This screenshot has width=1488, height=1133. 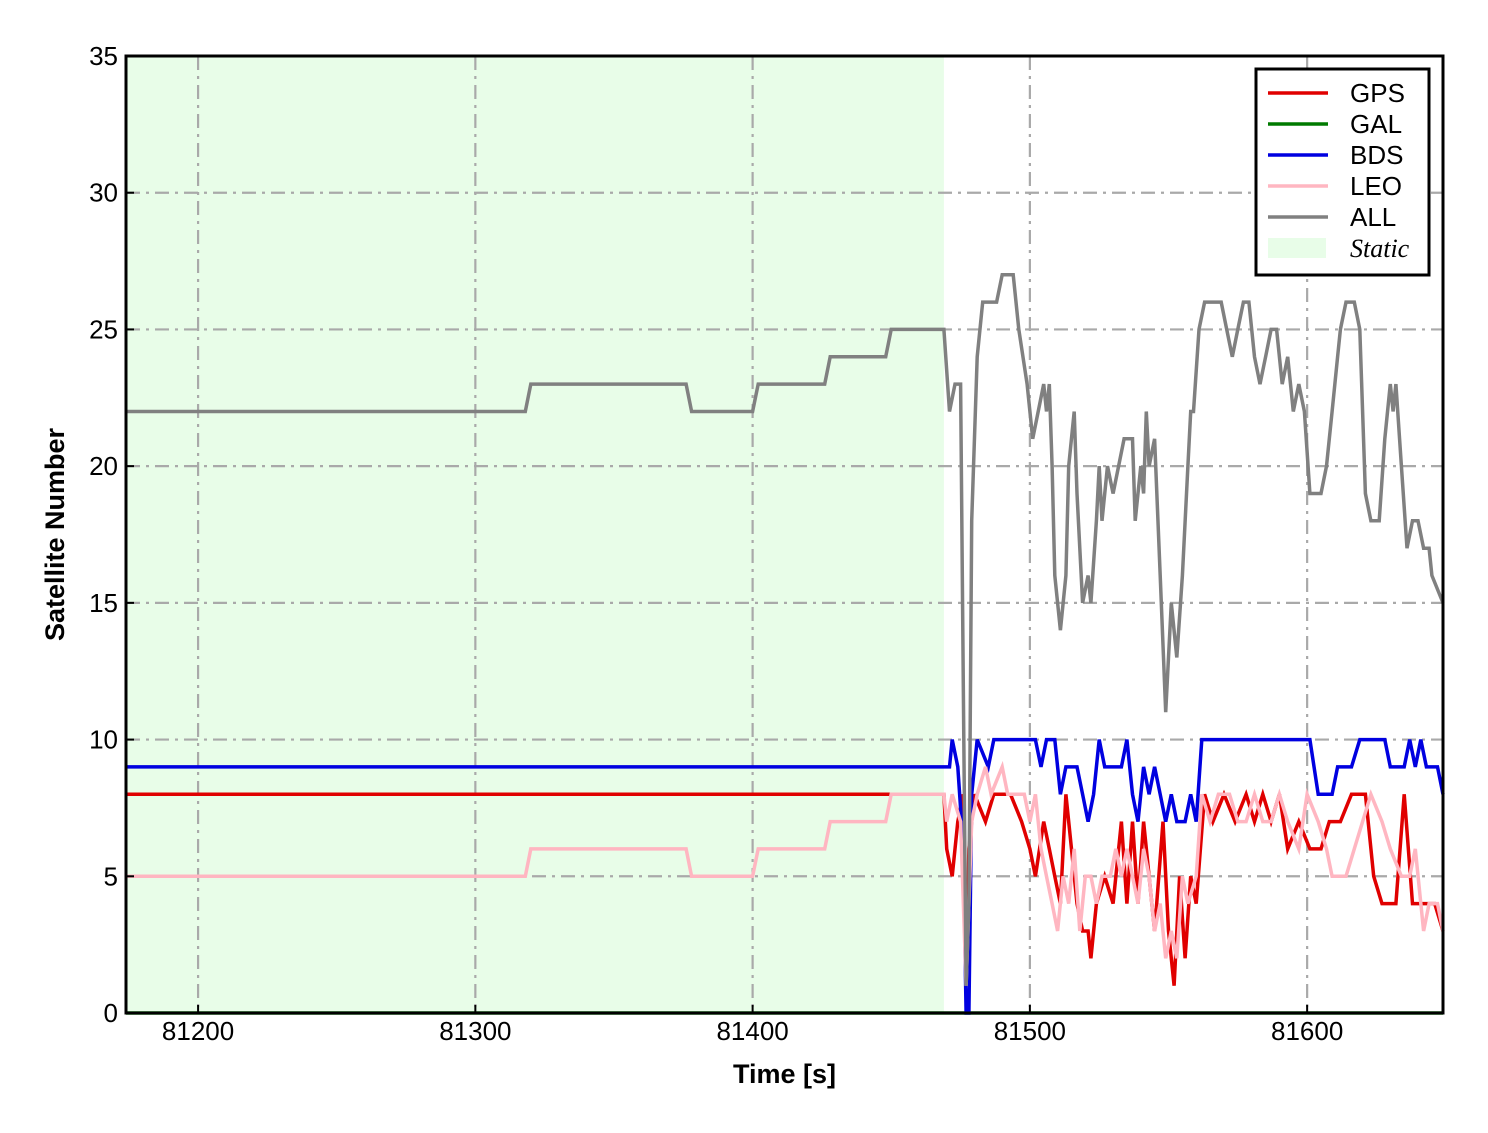 I want to click on x-tick-label: 81200, so click(x=198, y=1031).